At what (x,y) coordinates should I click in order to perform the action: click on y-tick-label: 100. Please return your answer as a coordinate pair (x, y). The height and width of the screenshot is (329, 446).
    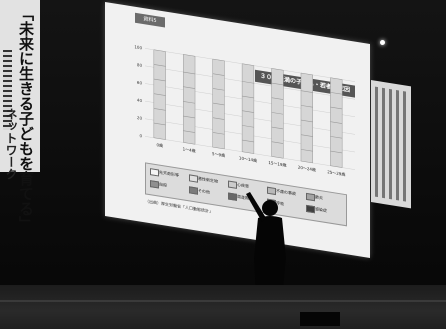
    Looking at the image, I should click on (138, 47).